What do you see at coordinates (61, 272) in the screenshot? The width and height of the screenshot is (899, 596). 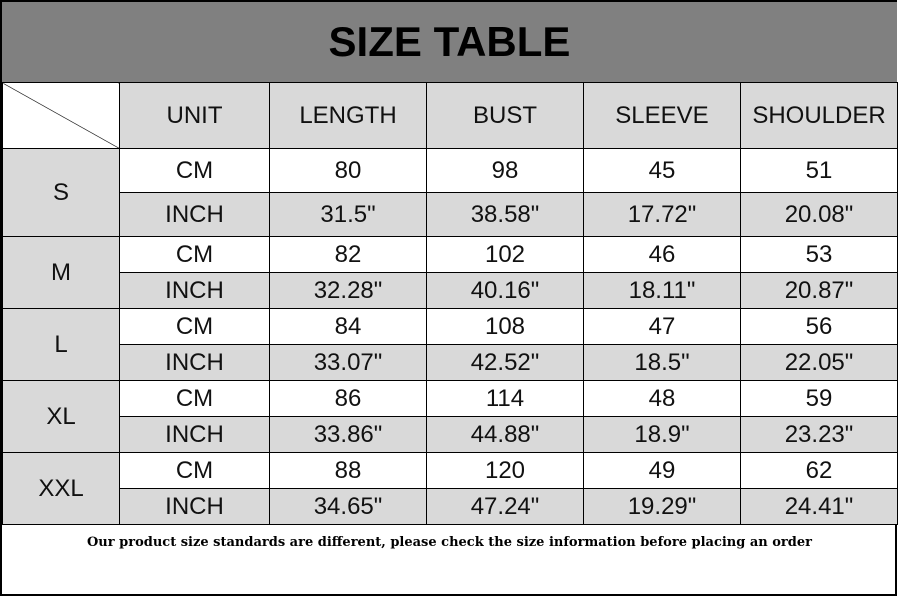 I see `size-label: M` at bounding box center [61, 272].